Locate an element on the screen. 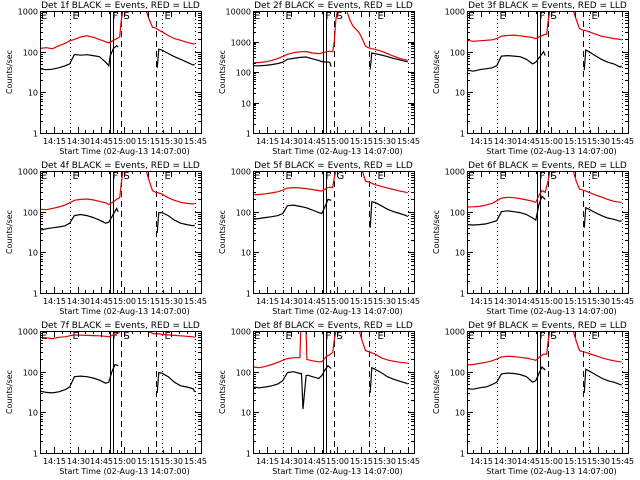 The width and height of the screenshot is (640, 480). chart-title: Det 9f BLACK = Events, RED = LLD is located at coordinates (547, 326).